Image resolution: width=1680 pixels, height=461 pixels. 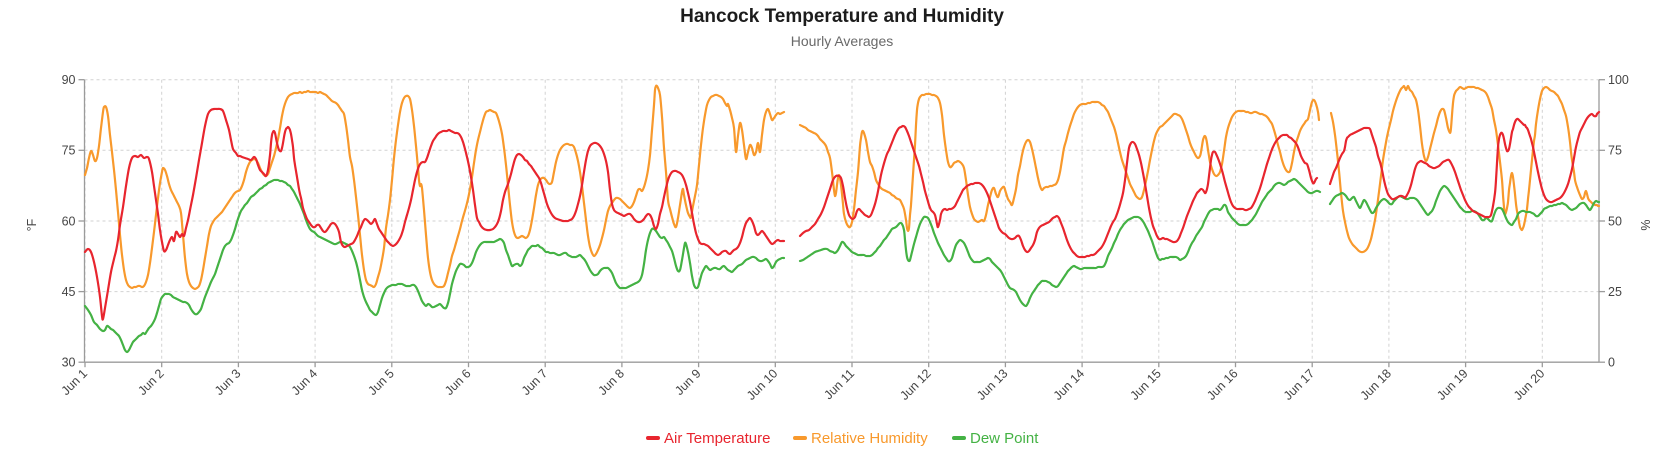 What do you see at coordinates (1618, 80) in the screenshot?
I see `svg-text: 100` at bounding box center [1618, 80].